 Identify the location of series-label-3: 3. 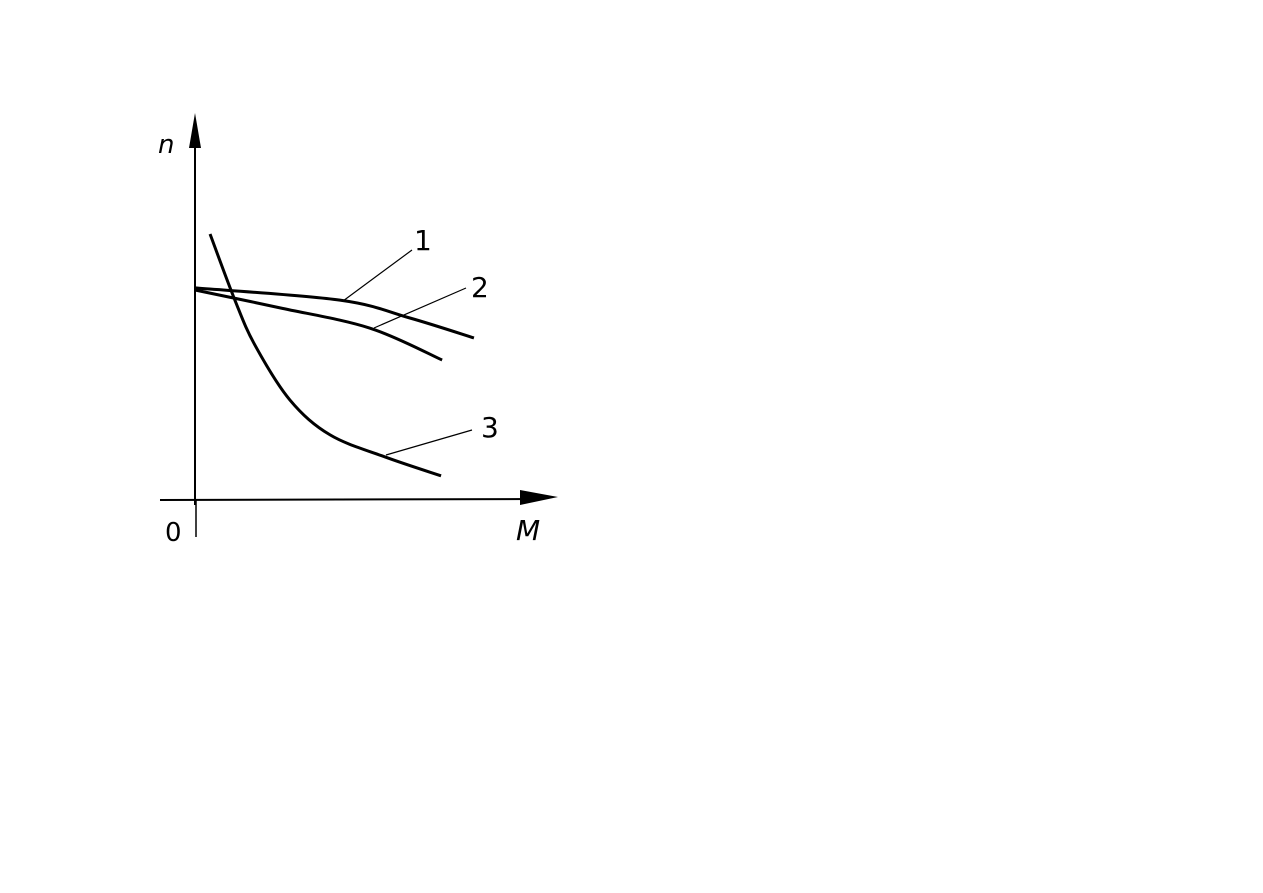
(490, 427).